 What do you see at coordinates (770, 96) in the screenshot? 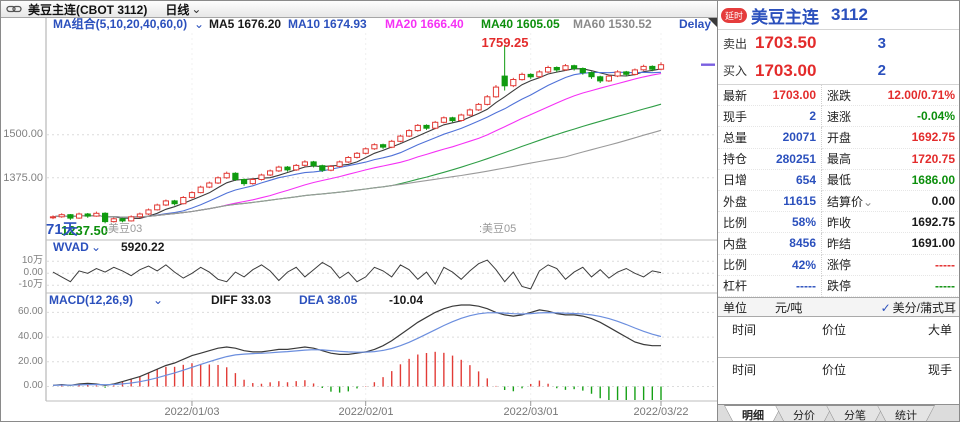
I see `stat-last: 最新 1703.00` at bounding box center [770, 96].